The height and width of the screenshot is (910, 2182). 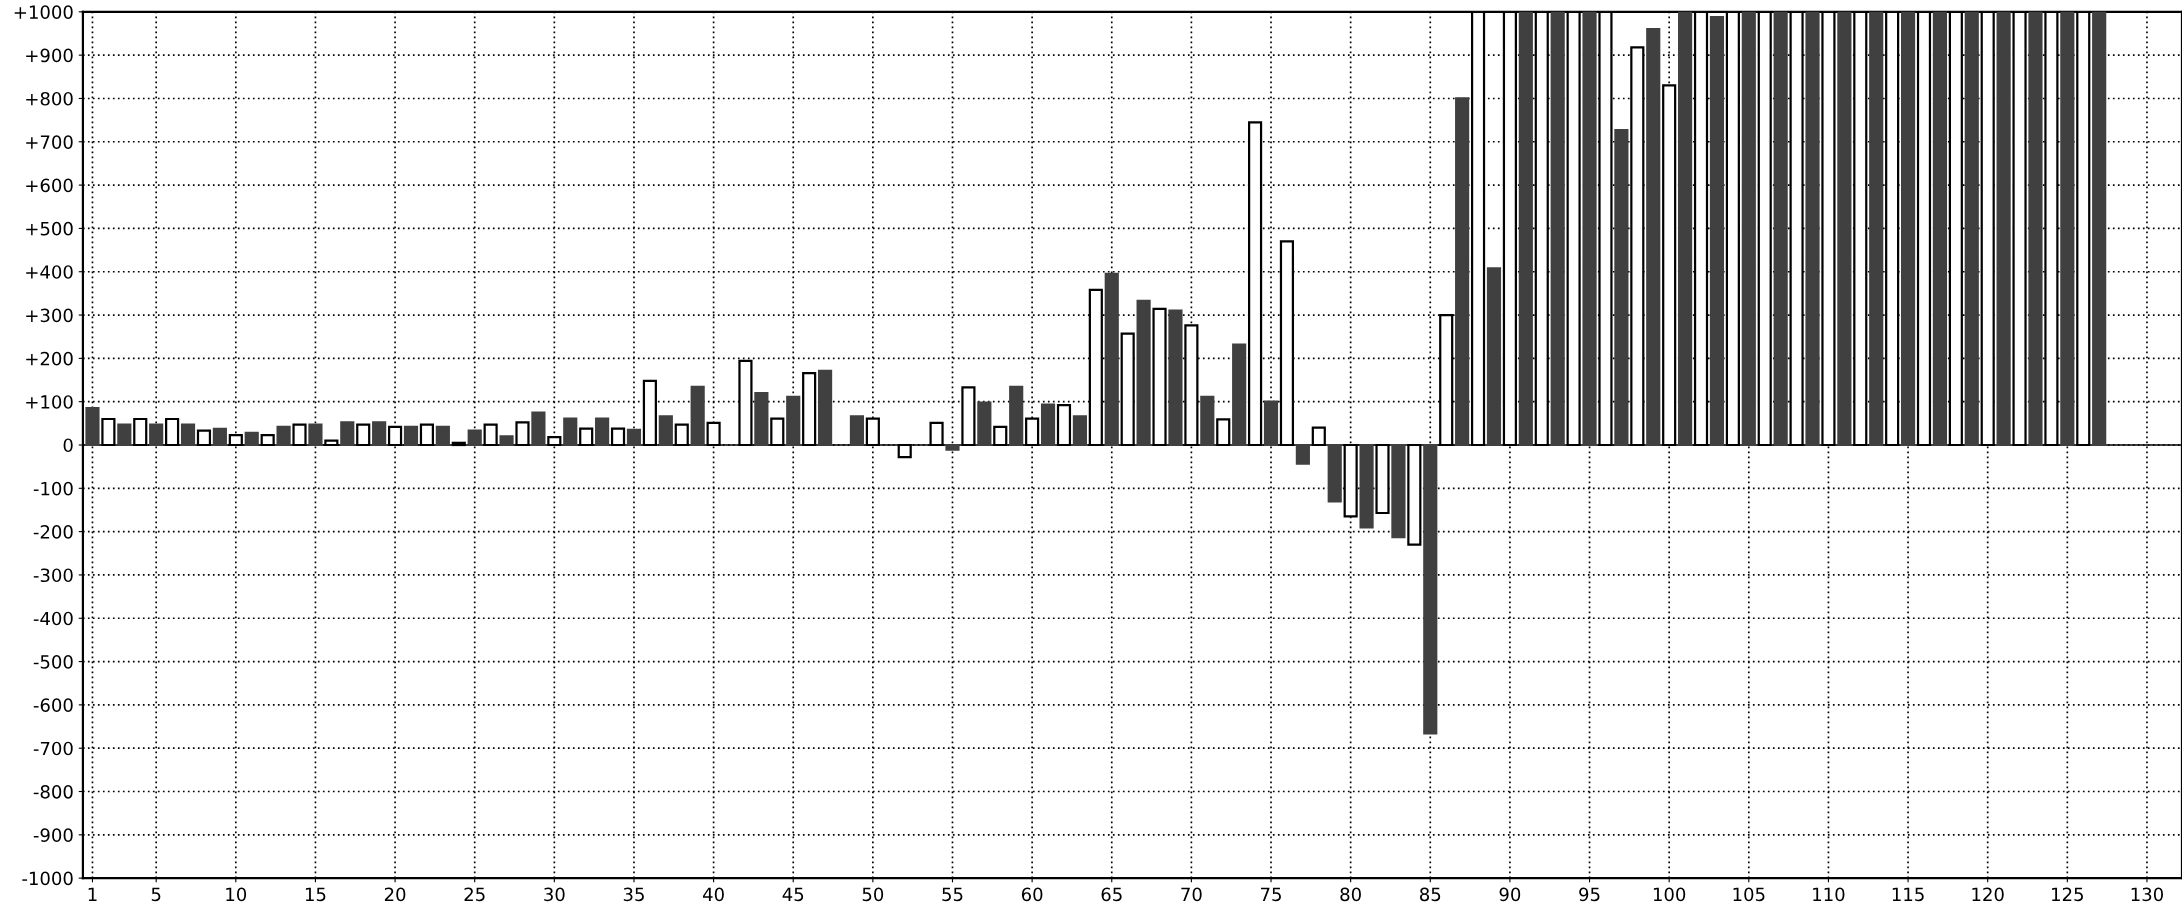 What do you see at coordinates (315, 894) in the screenshot?
I see `x-tick-label: 15` at bounding box center [315, 894].